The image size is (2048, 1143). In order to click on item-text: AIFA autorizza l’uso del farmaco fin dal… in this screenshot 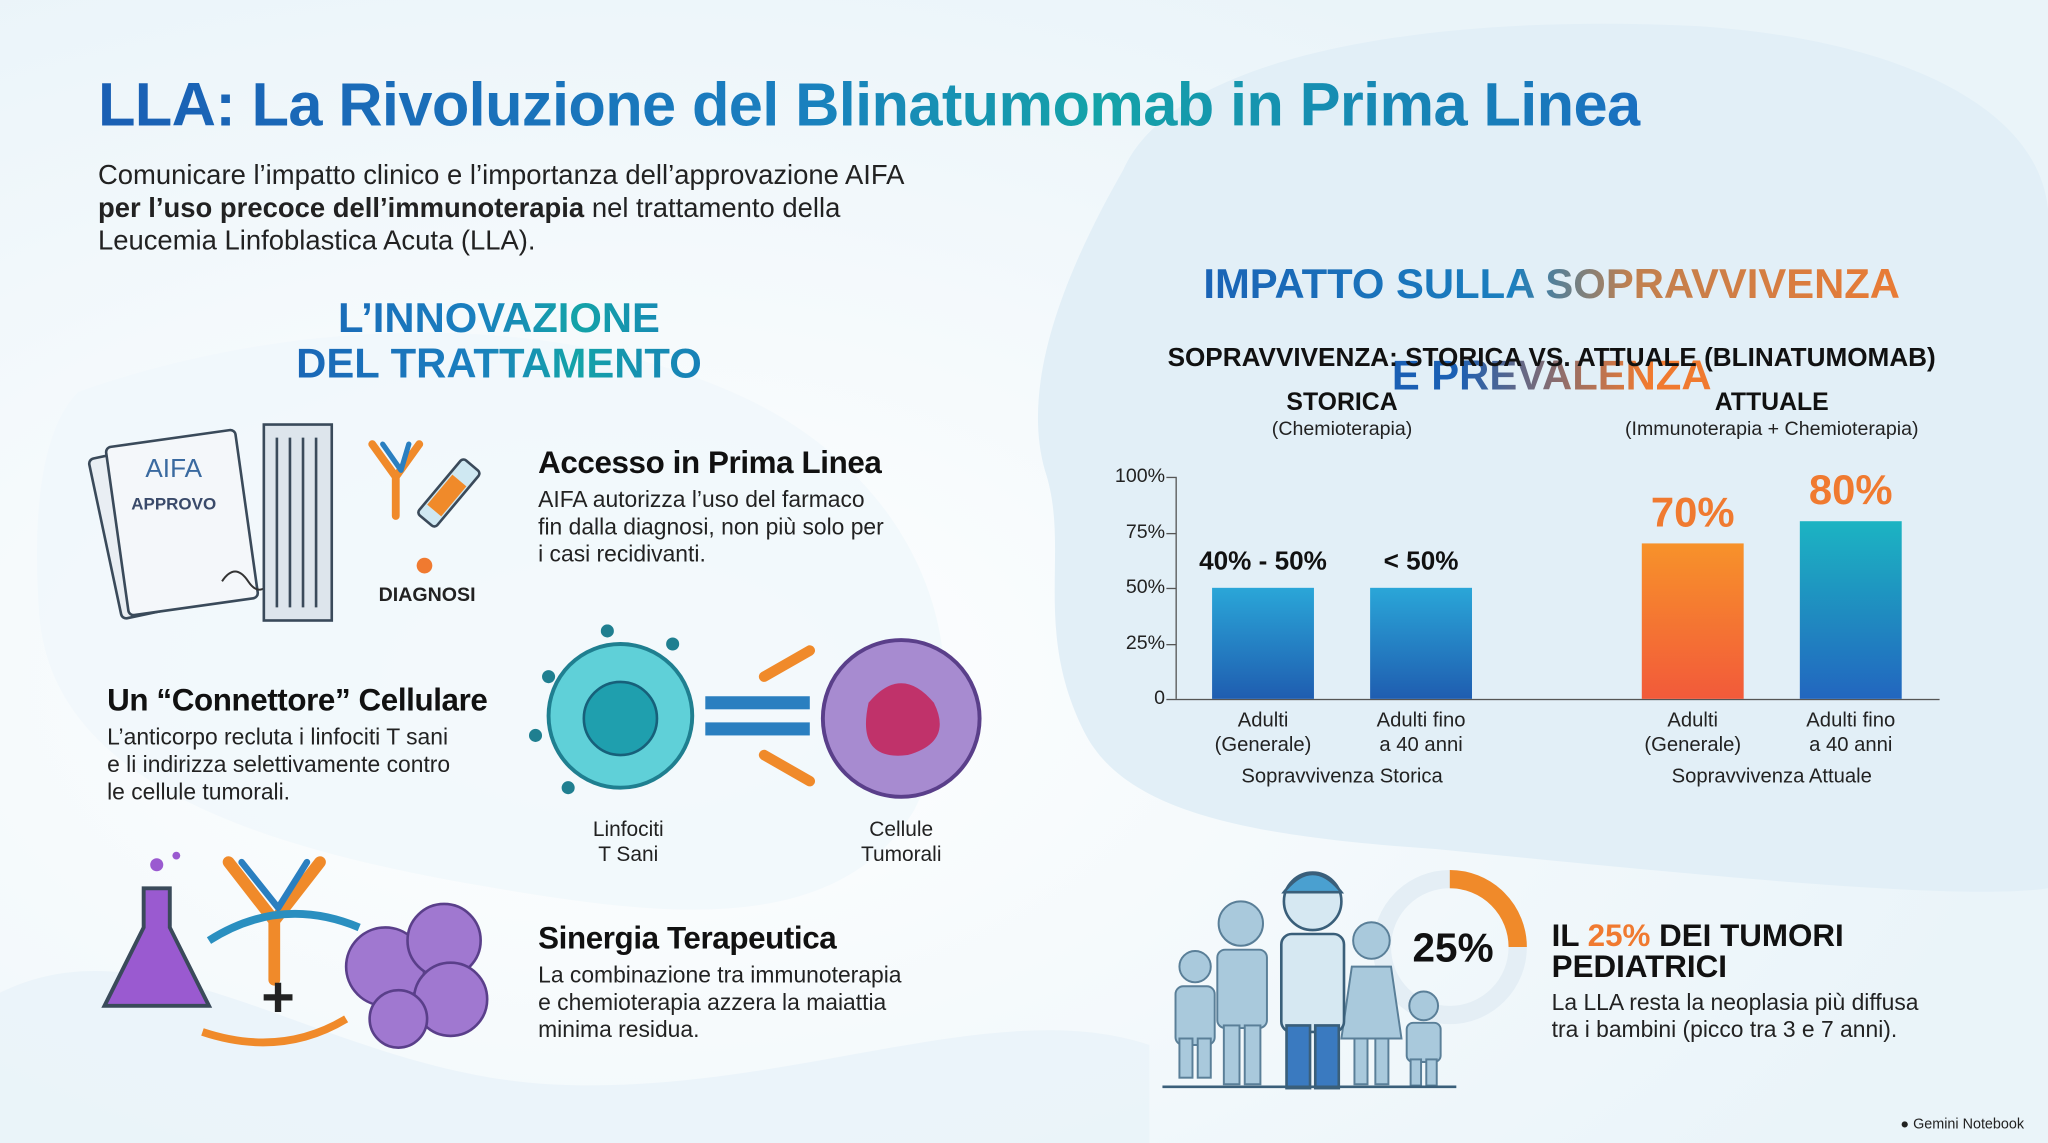, I will do `click(711, 526)`.